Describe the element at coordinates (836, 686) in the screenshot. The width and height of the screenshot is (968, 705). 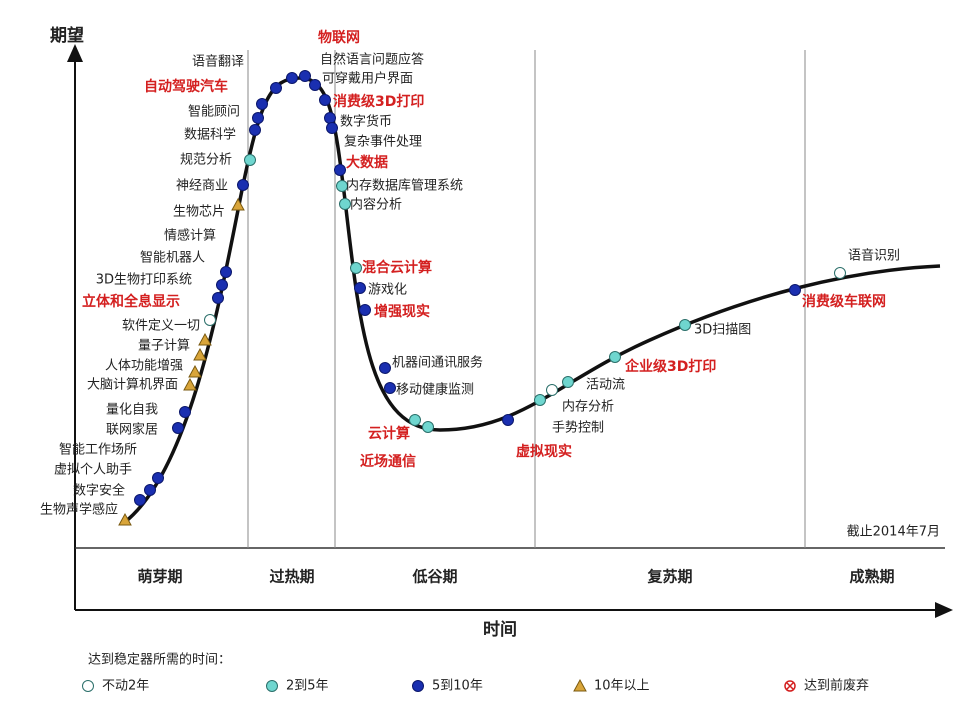
I see `legend-label: 达到前废弃` at that location.